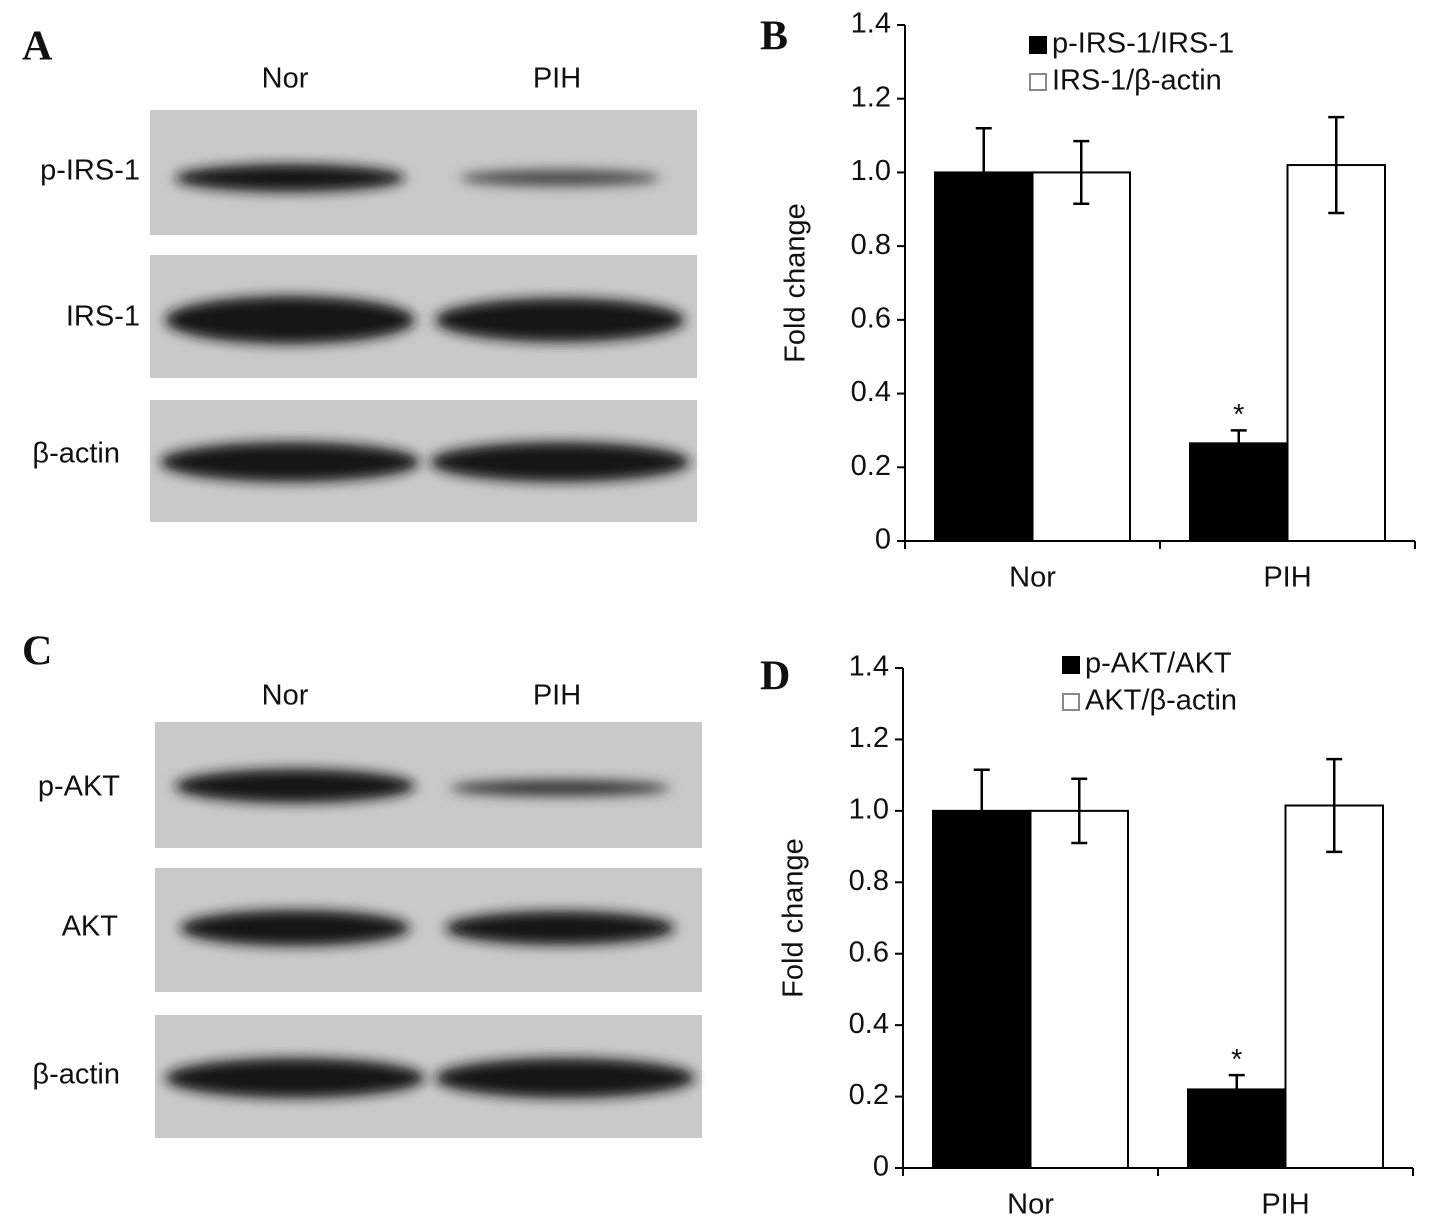 This screenshot has height=1224, width=1441. I want to click on panel-label: B, so click(774, 37).